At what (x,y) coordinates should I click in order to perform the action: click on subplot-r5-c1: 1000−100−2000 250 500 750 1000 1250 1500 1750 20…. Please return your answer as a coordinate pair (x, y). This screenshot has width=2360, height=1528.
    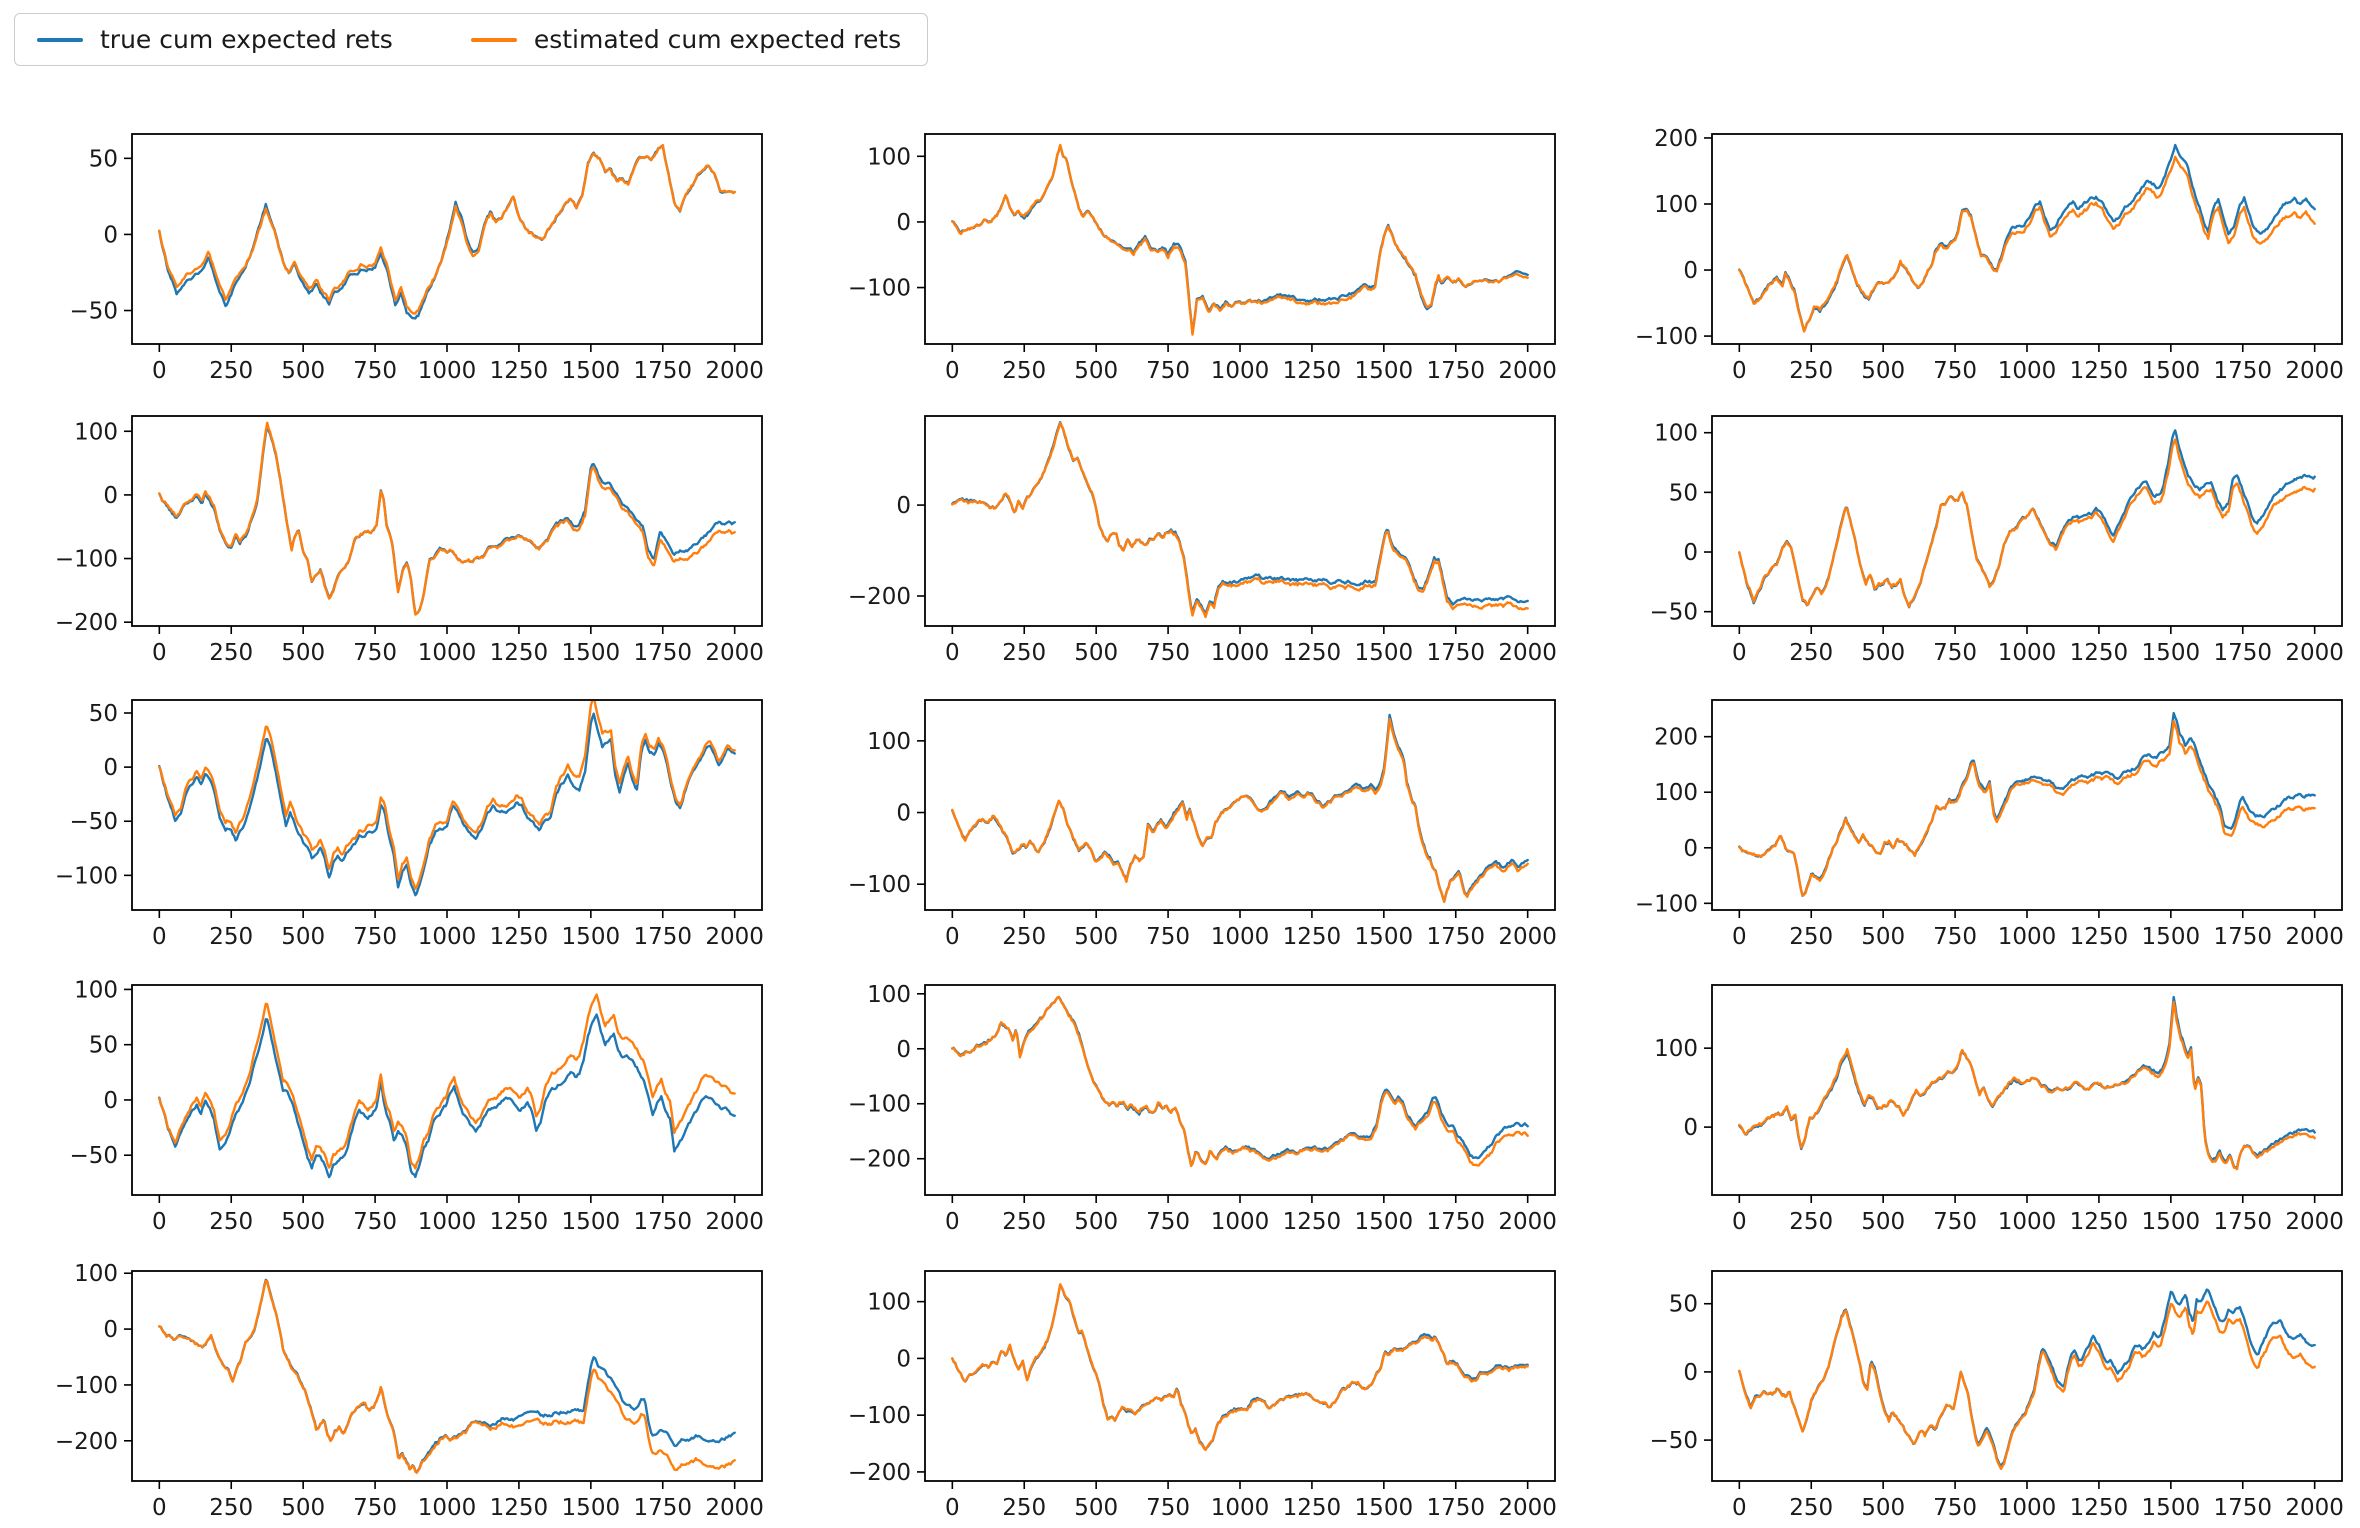
    Looking at the image, I should click on (409, 1391).